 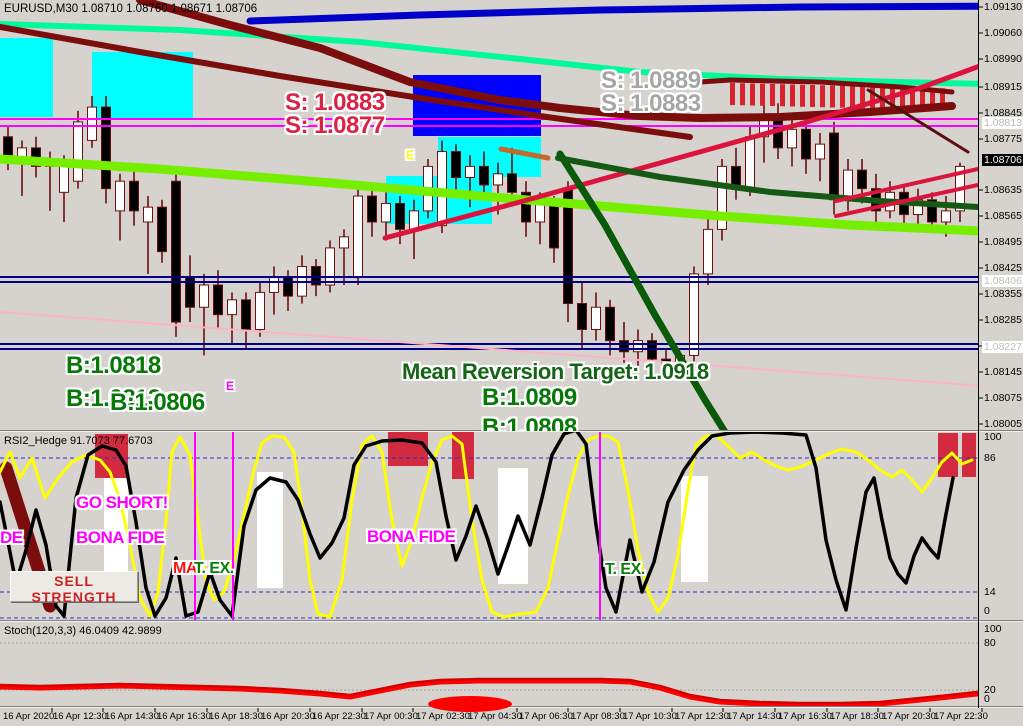 I want to click on time-label: 16 Apr 12:30, so click(x=80, y=716).